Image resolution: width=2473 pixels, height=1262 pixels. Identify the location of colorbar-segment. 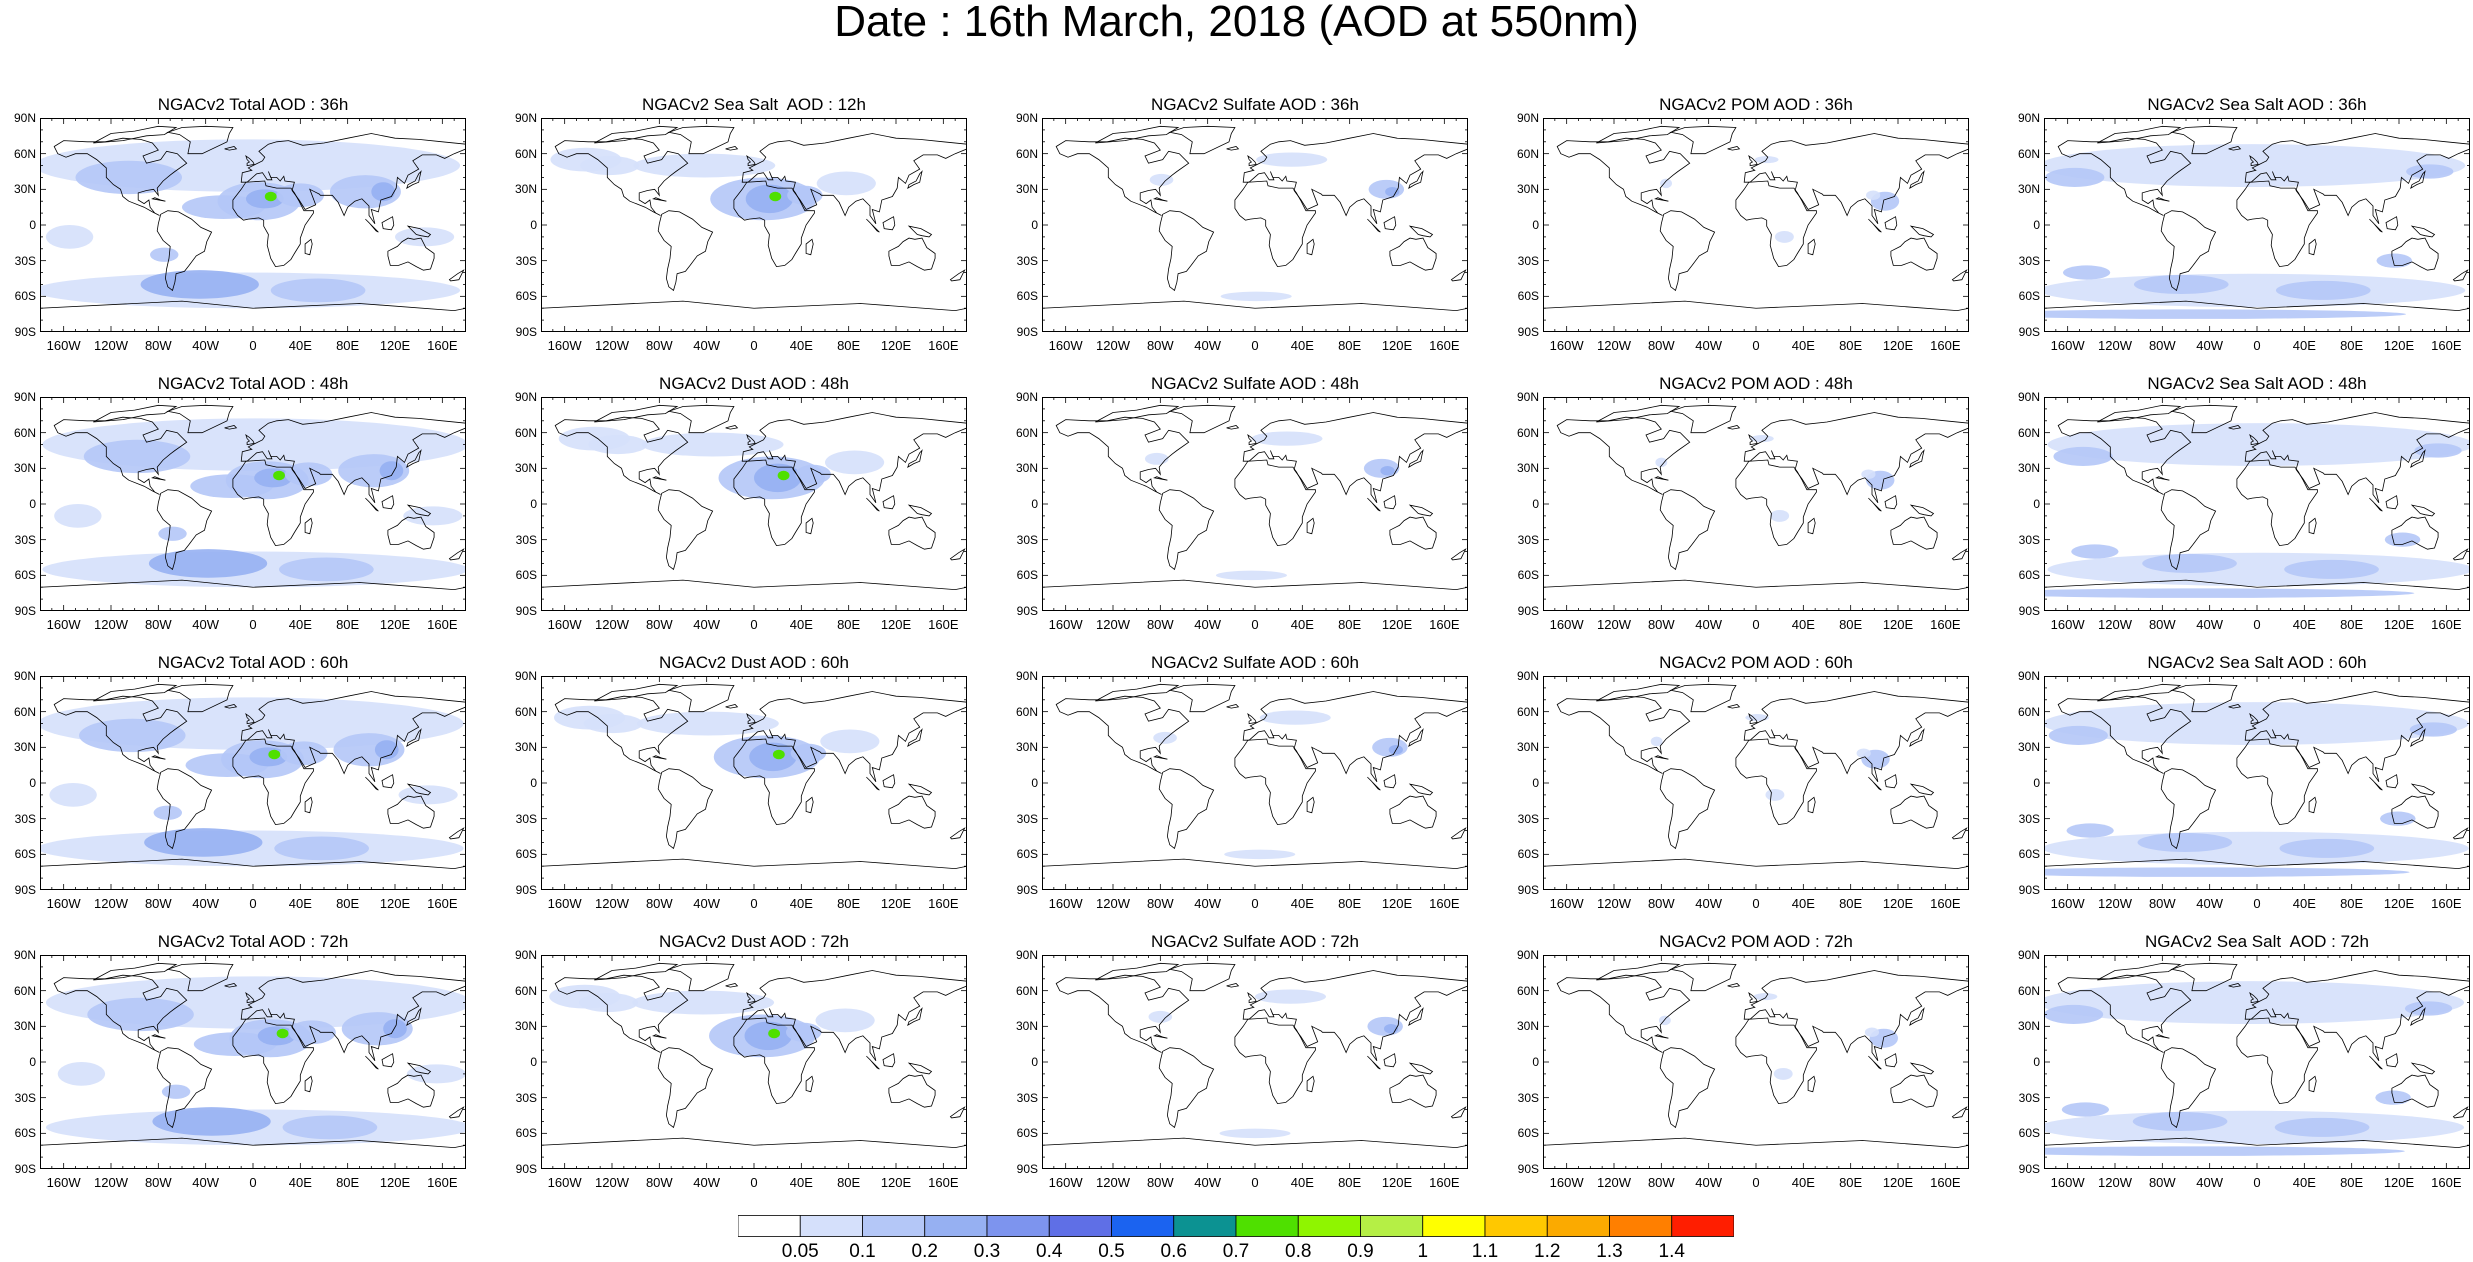
(1080, 1226).